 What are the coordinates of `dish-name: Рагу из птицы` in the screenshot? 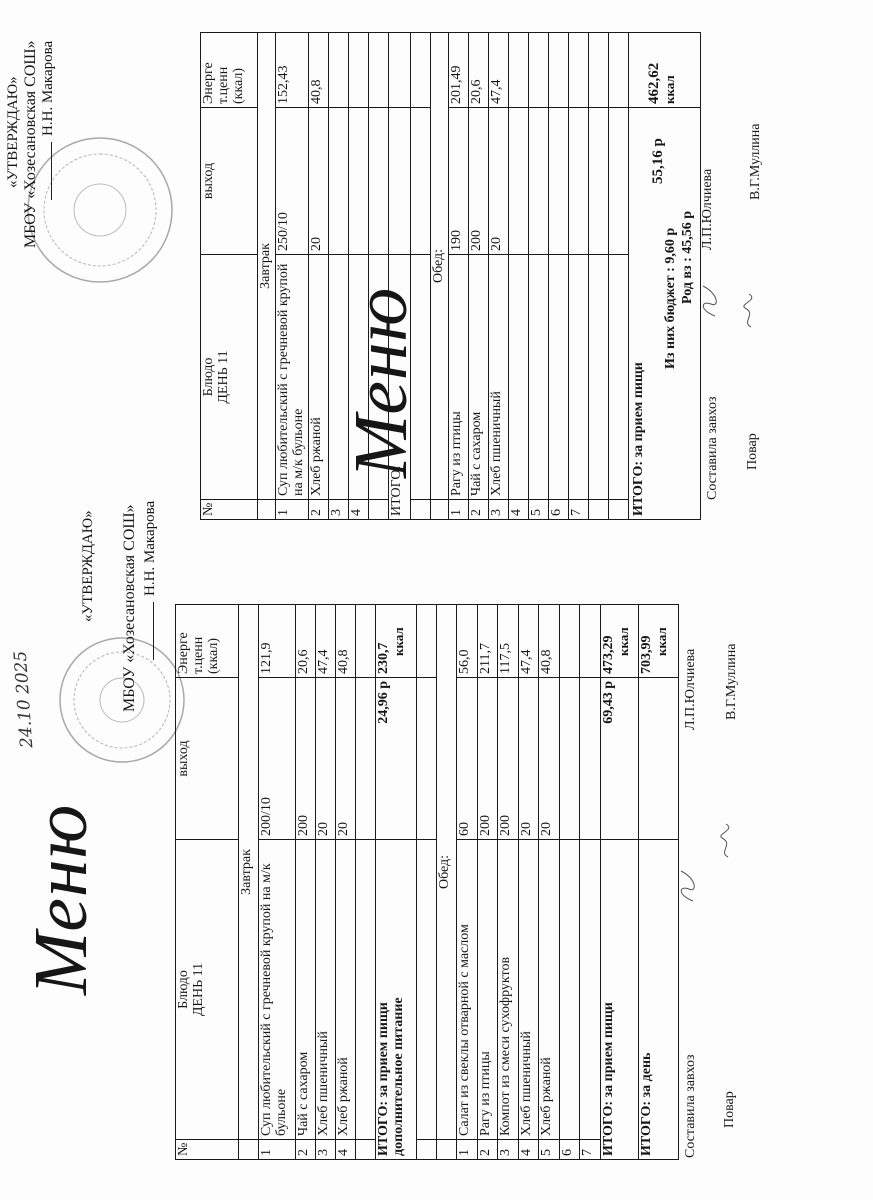 It's located at (487, 989).